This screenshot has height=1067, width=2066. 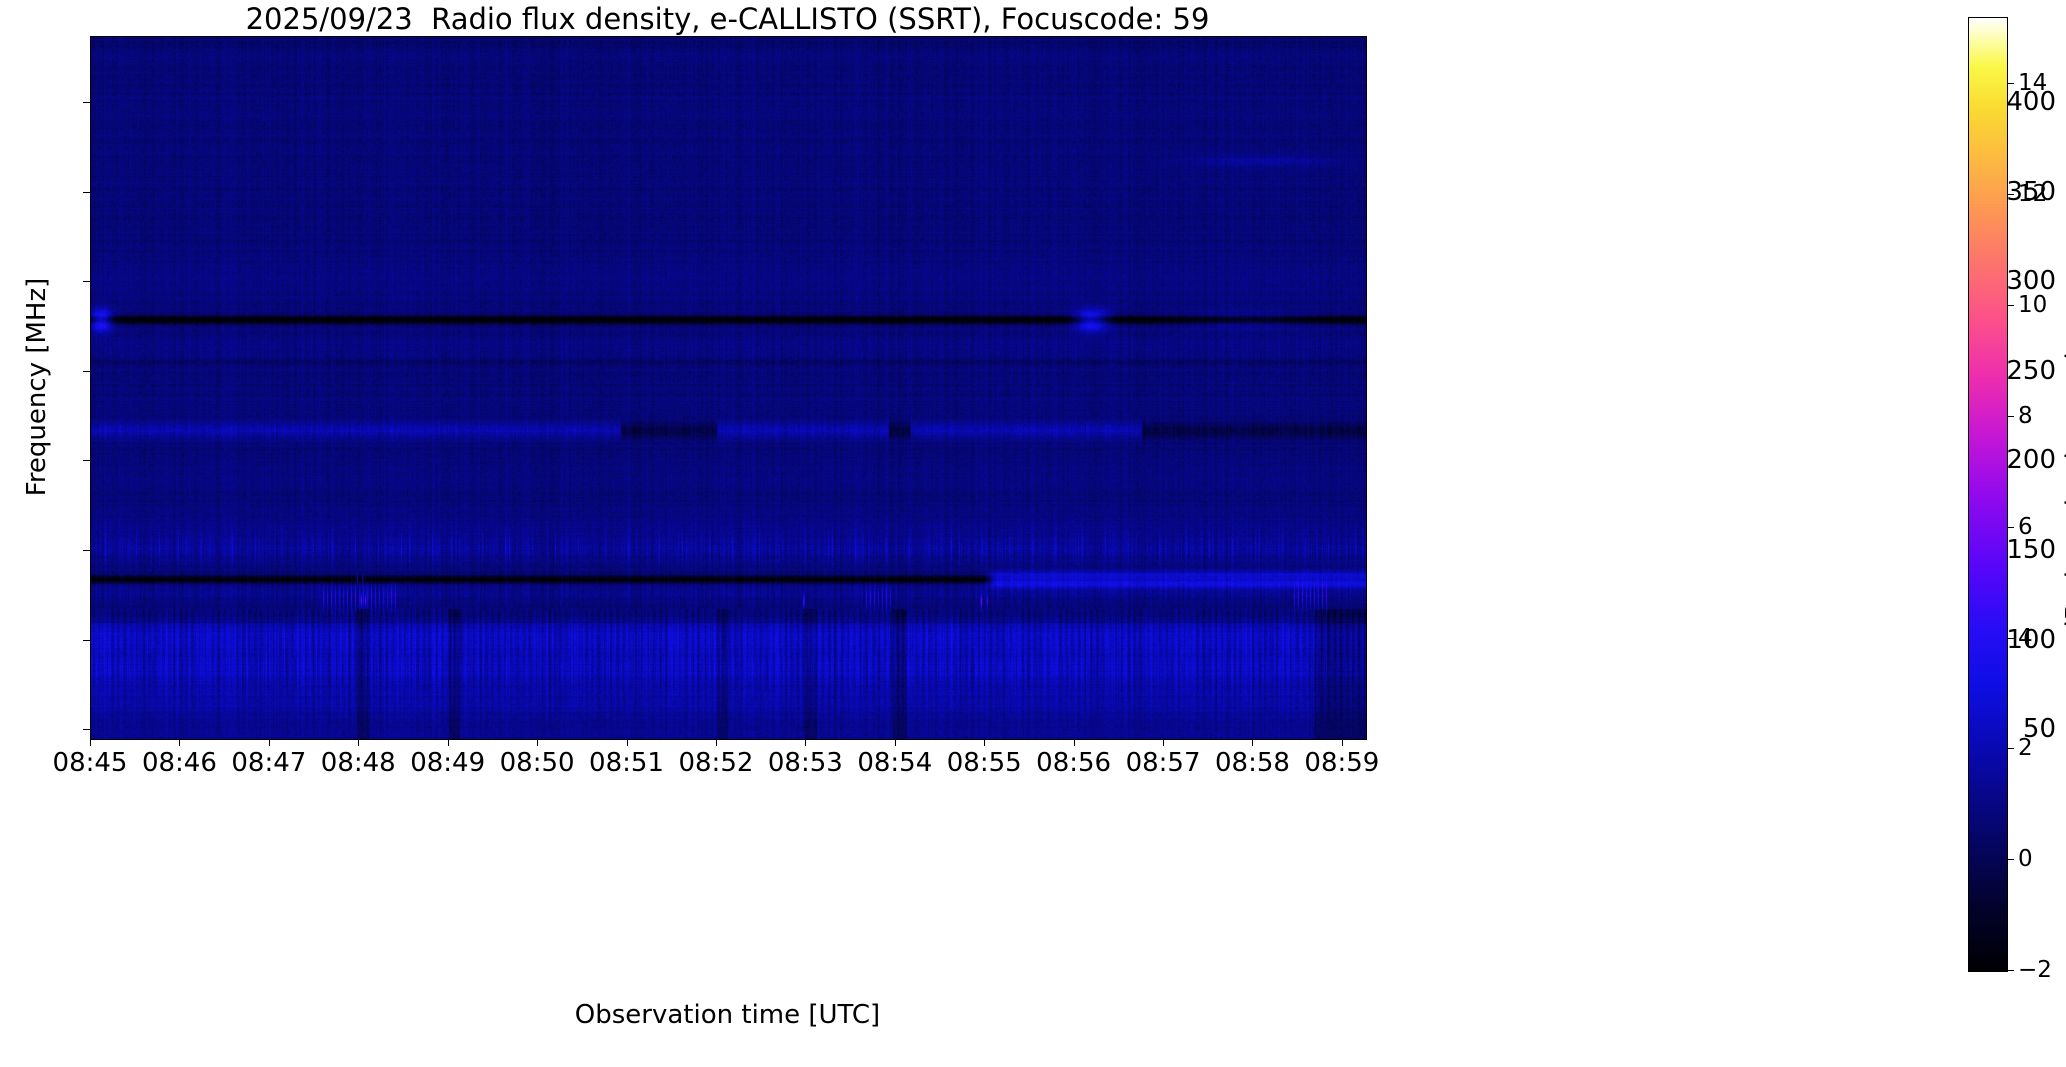 What do you see at coordinates (2025, 859) in the screenshot?
I see `colorbar-tick-label: 0` at bounding box center [2025, 859].